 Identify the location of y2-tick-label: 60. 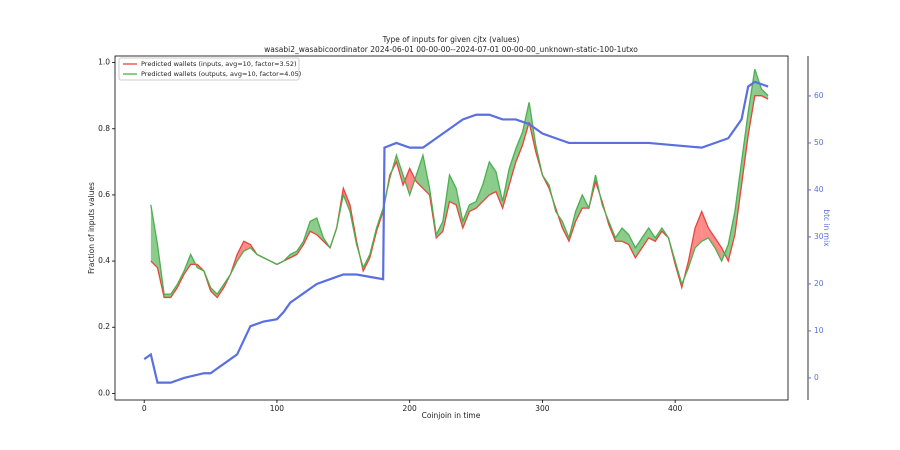
(819, 95).